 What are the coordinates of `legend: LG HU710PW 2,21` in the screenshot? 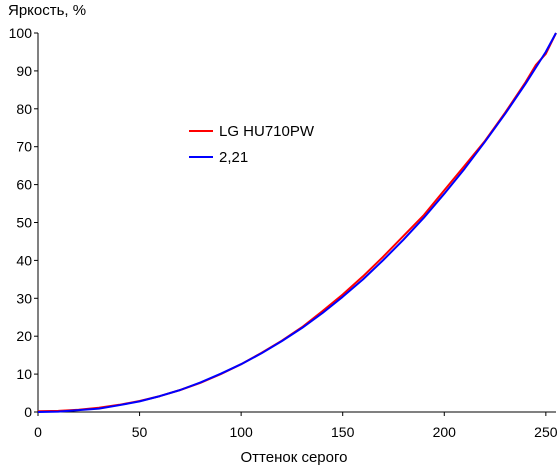 It's located at (252, 144).